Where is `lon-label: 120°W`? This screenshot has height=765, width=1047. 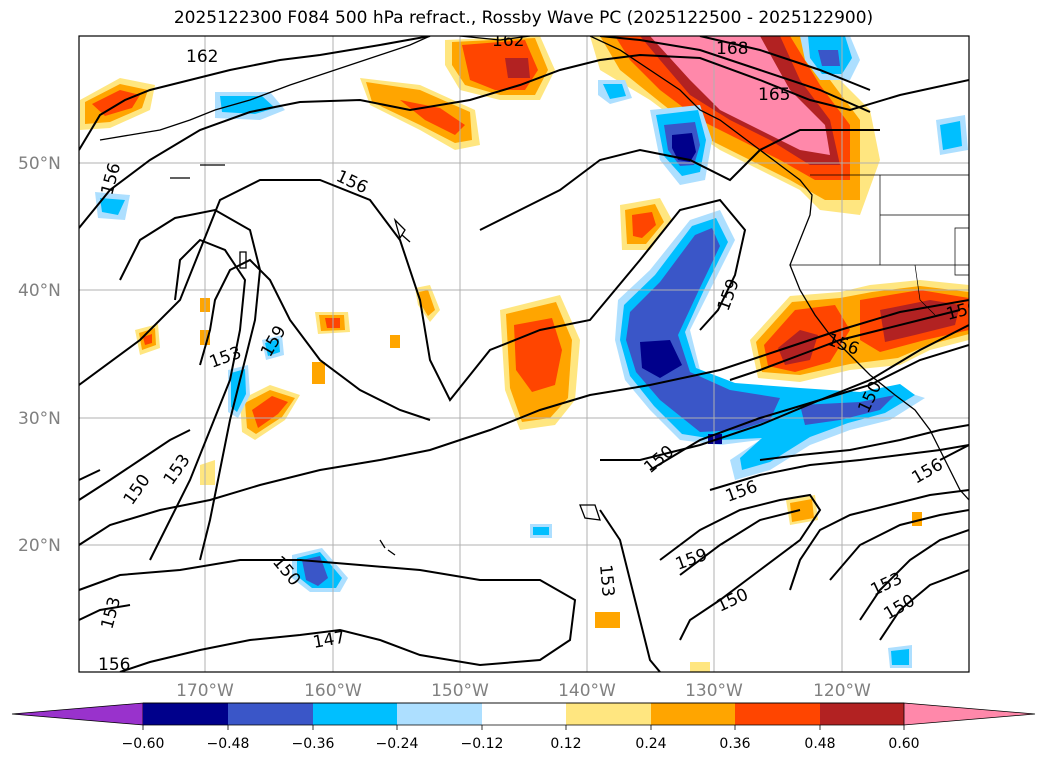 lon-label: 120°W is located at coordinates (842, 691).